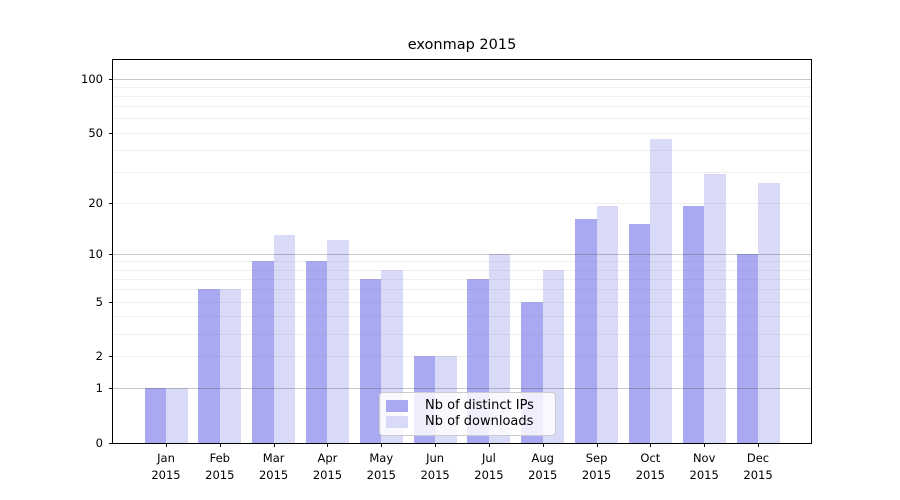  Describe the element at coordinates (99, 443) in the screenshot. I see `y-tick-label-0: 0` at that location.